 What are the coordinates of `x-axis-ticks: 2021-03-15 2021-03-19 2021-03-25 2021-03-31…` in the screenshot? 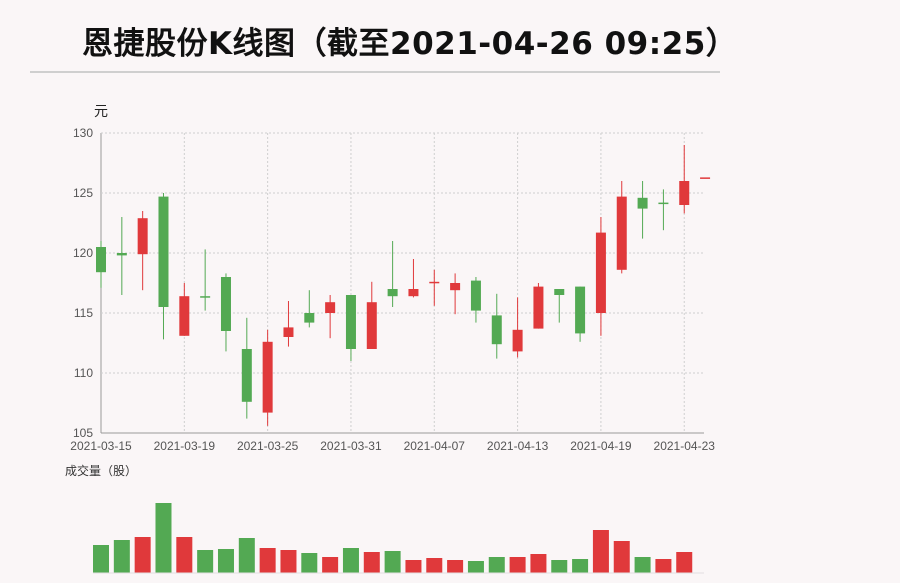 It's located at (392, 446).